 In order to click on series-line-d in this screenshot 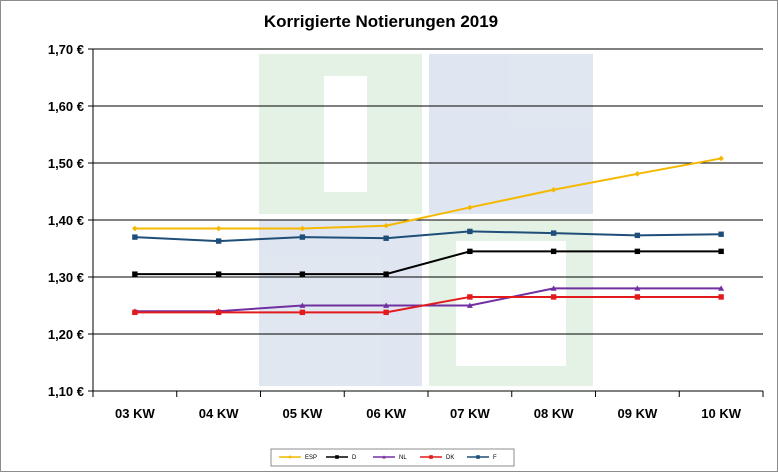, I will do `click(428, 263)`.